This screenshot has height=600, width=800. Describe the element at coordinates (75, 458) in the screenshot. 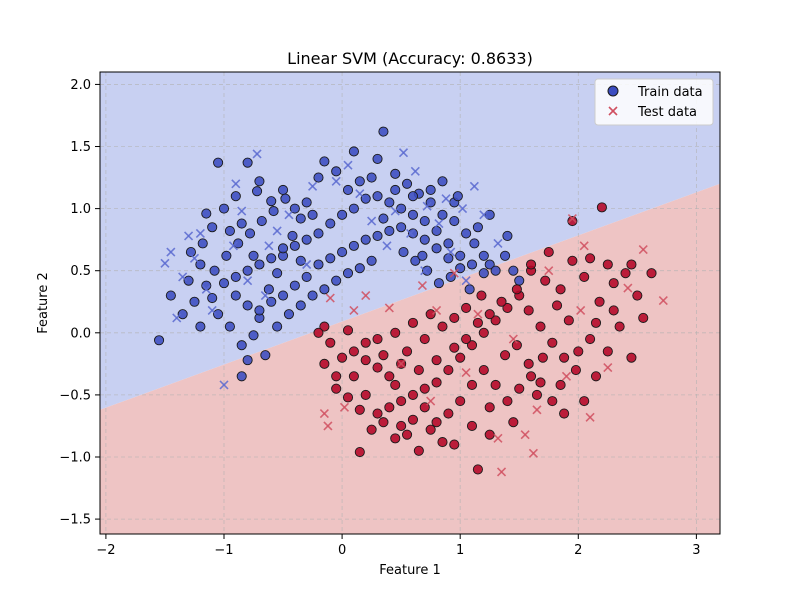

I see `y-tick-label: −1.0` at that location.